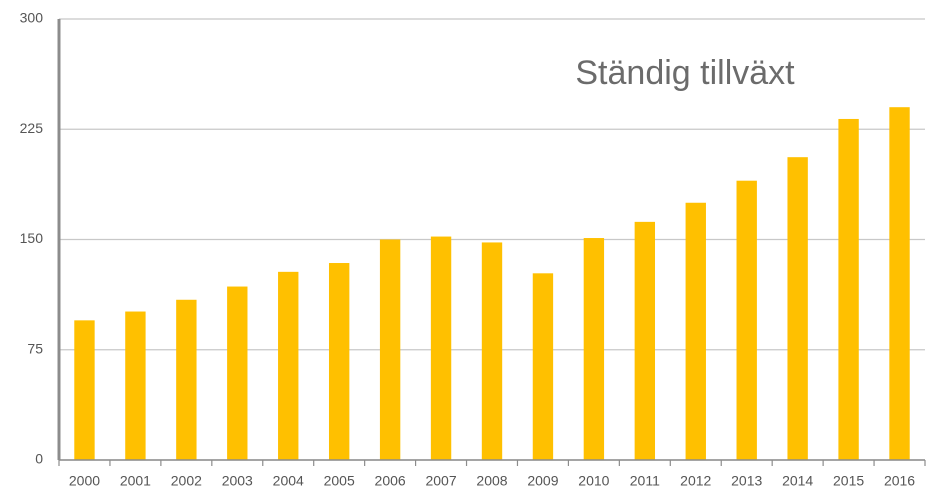 This screenshot has width=935, height=503. What do you see at coordinates (797, 481) in the screenshot?
I see `x-tick-label: 2014` at bounding box center [797, 481].